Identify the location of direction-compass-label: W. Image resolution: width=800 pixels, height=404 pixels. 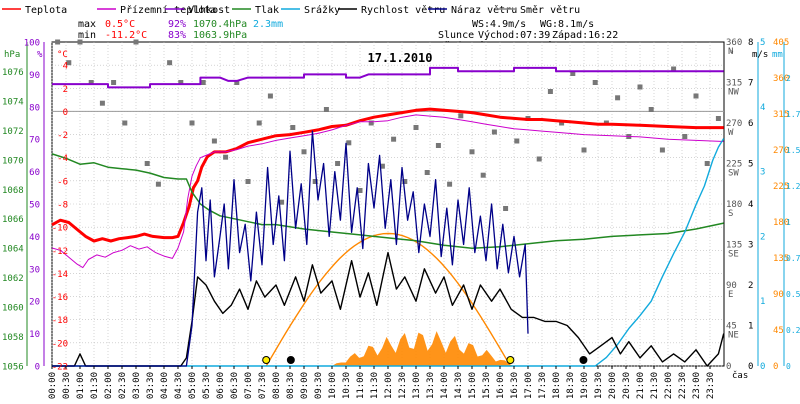
(731, 133).